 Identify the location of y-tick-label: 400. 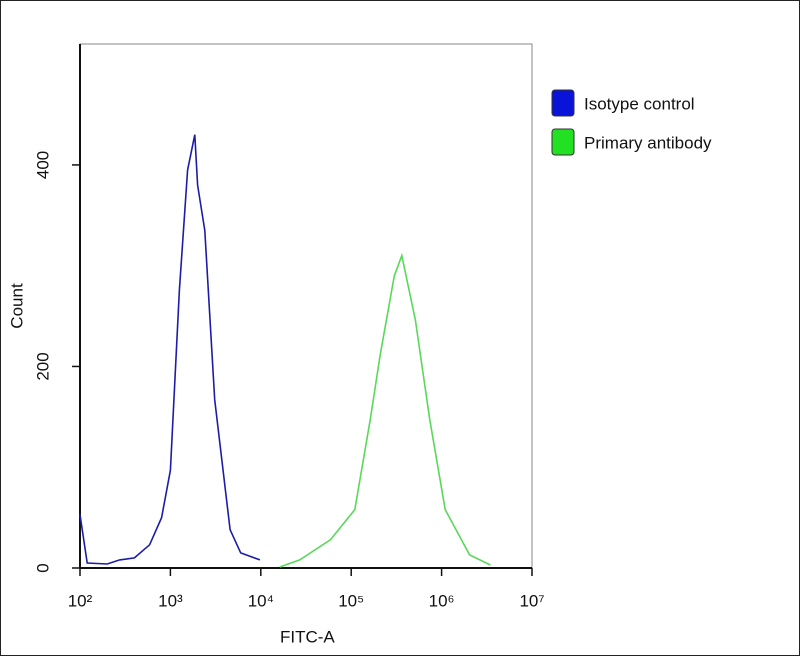
(42, 165).